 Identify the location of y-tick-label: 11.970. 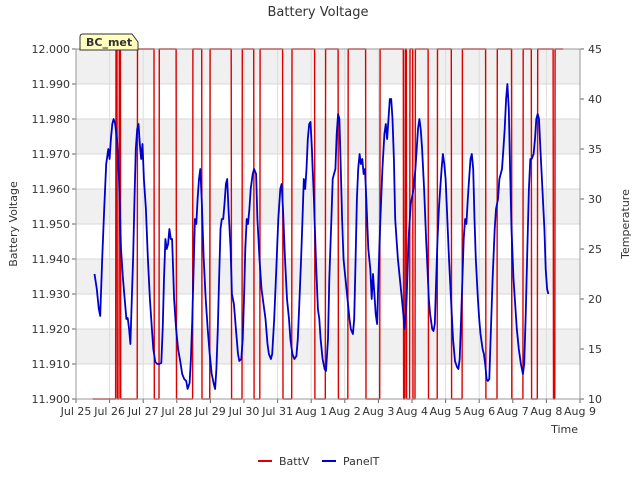
(51, 154).